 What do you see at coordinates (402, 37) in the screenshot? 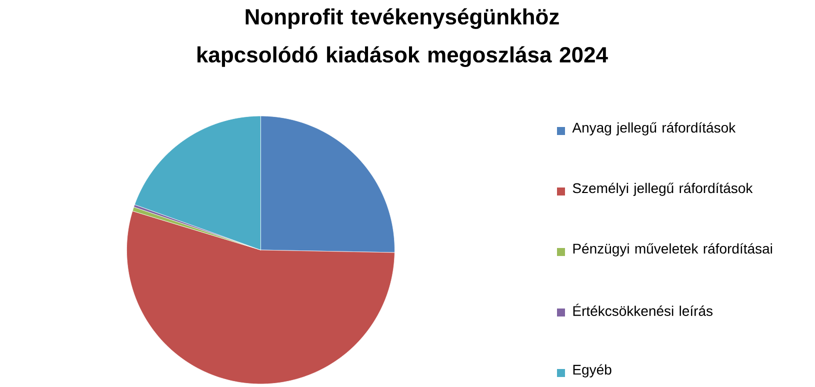
I see `chart-title: Nonprofit tevékenységünkhöz kapcsolódó kiadások megoszlása 2024` at bounding box center [402, 37].